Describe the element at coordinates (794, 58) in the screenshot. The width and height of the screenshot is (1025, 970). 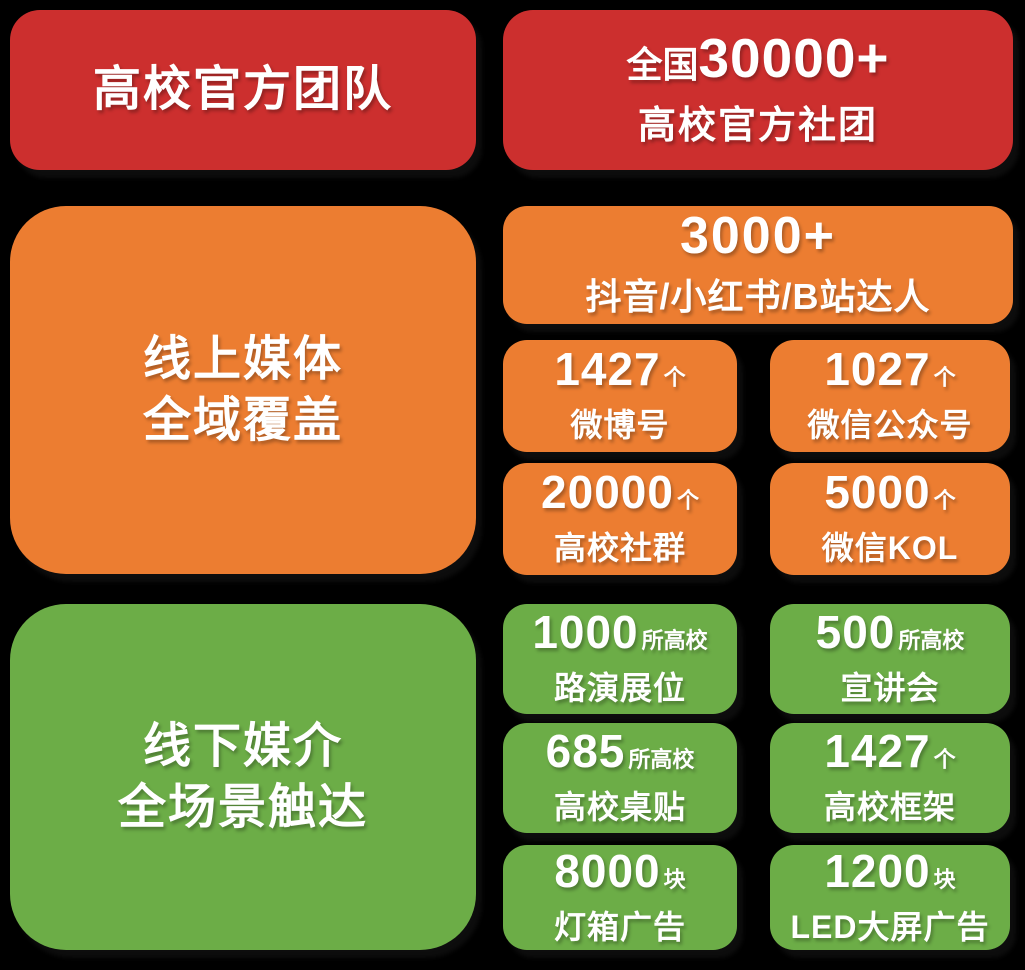
I see `official-clubs-number: 30000+` at that location.